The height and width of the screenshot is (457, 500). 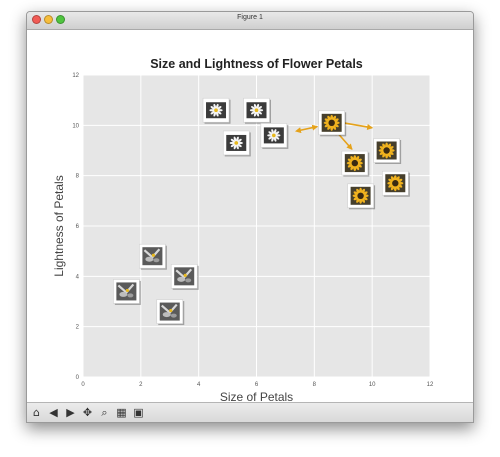 What do you see at coordinates (36, 19) in the screenshot?
I see `close-window-icon` at bounding box center [36, 19].